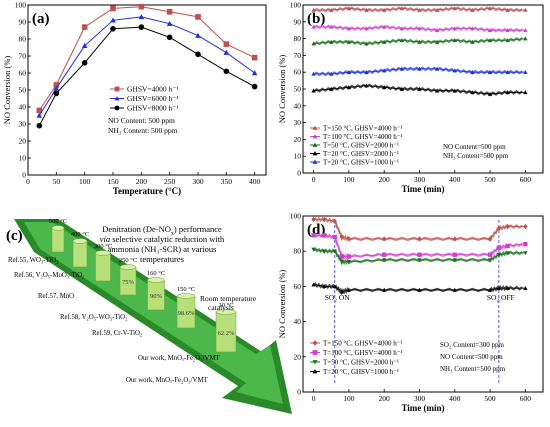 Image resolution: width=550 pixels, height=427 pixels. What do you see at coordinates (23, 39) in the screenshot?
I see `y-tick-label: 80` at bounding box center [23, 39].